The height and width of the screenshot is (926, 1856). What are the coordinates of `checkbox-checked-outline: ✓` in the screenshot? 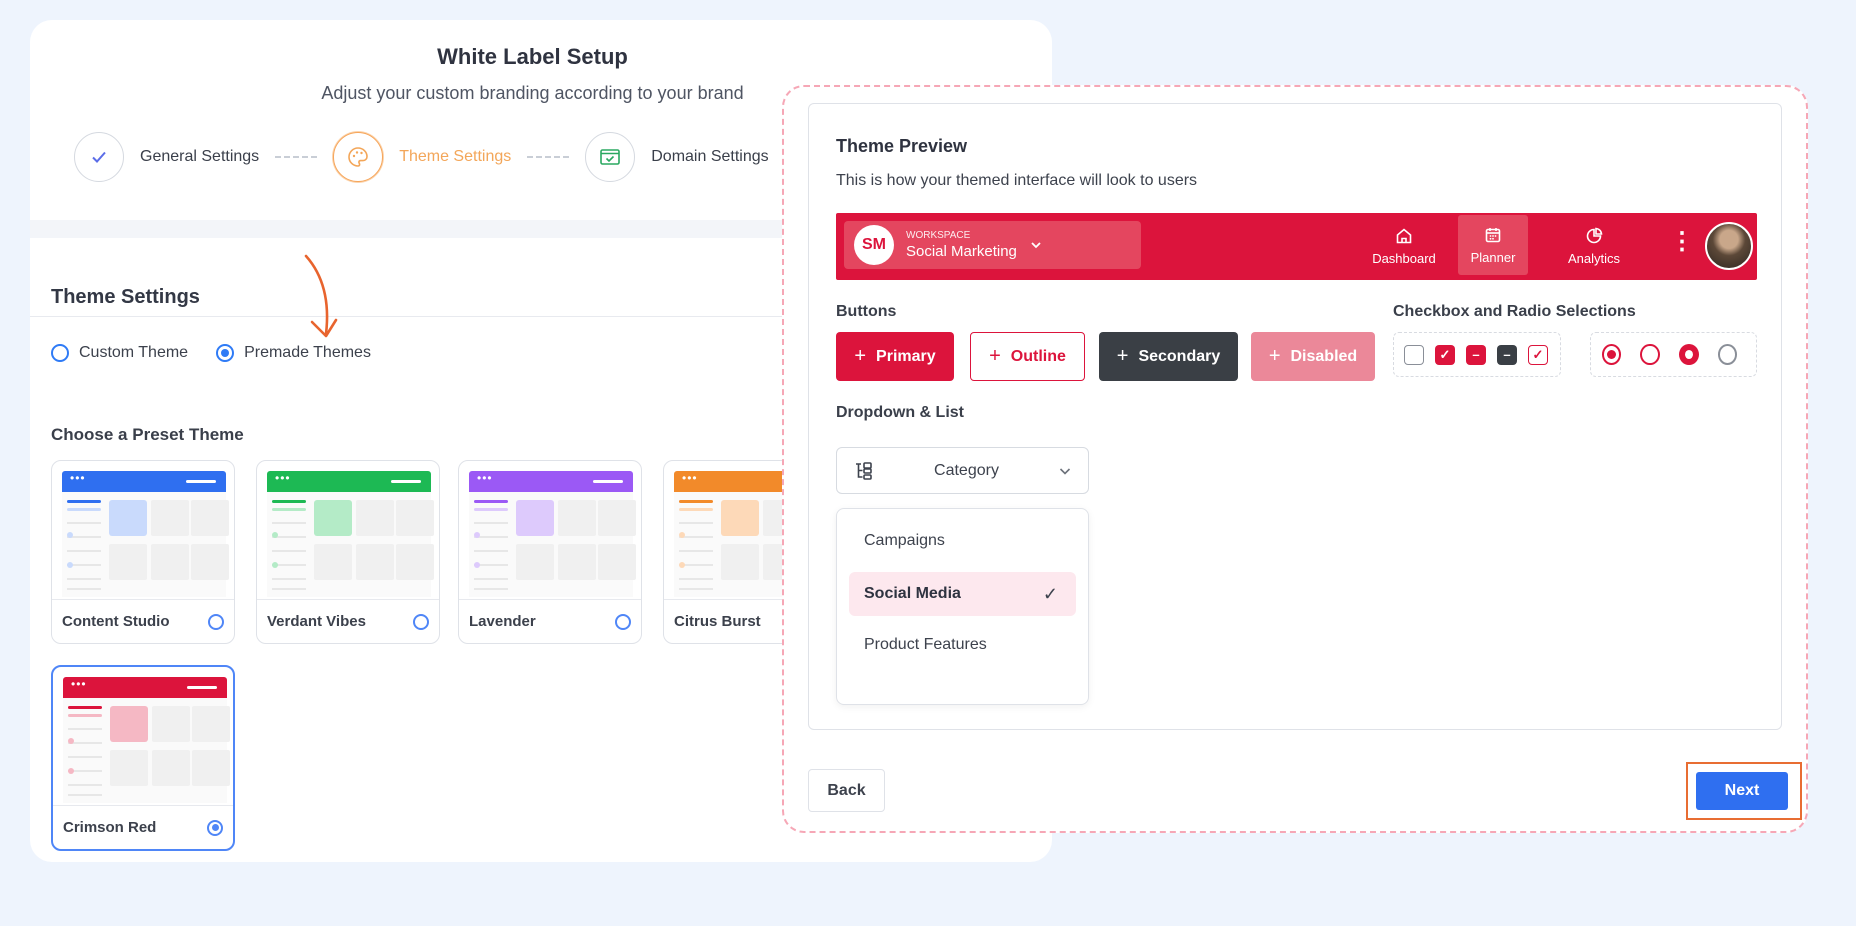 It's located at (1538, 354).